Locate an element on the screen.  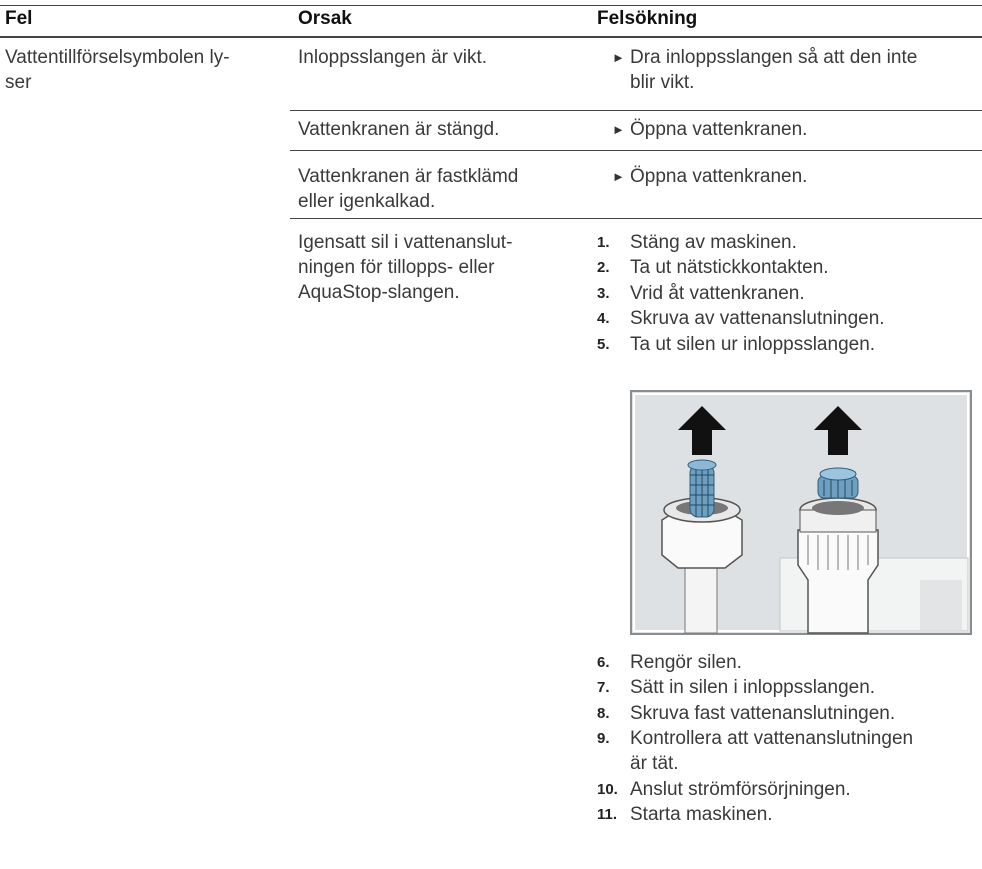
step-number: 9. is located at coordinates (603, 739).